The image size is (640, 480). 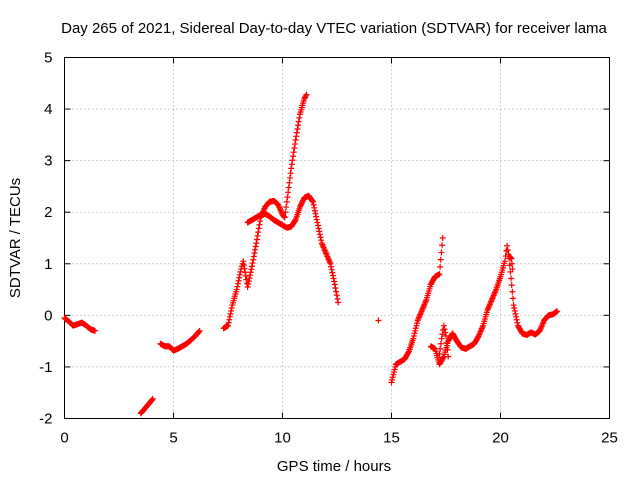 I want to click on y-tick-label: -1, so click(x=45, y=367).